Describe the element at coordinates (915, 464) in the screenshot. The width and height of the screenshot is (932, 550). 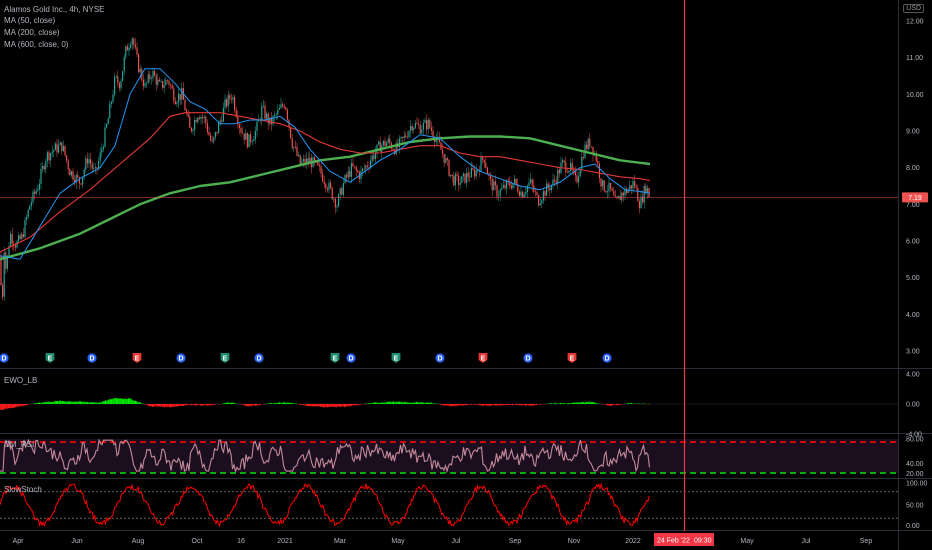
I see `rsi-tick-label: 40.00` at that location.